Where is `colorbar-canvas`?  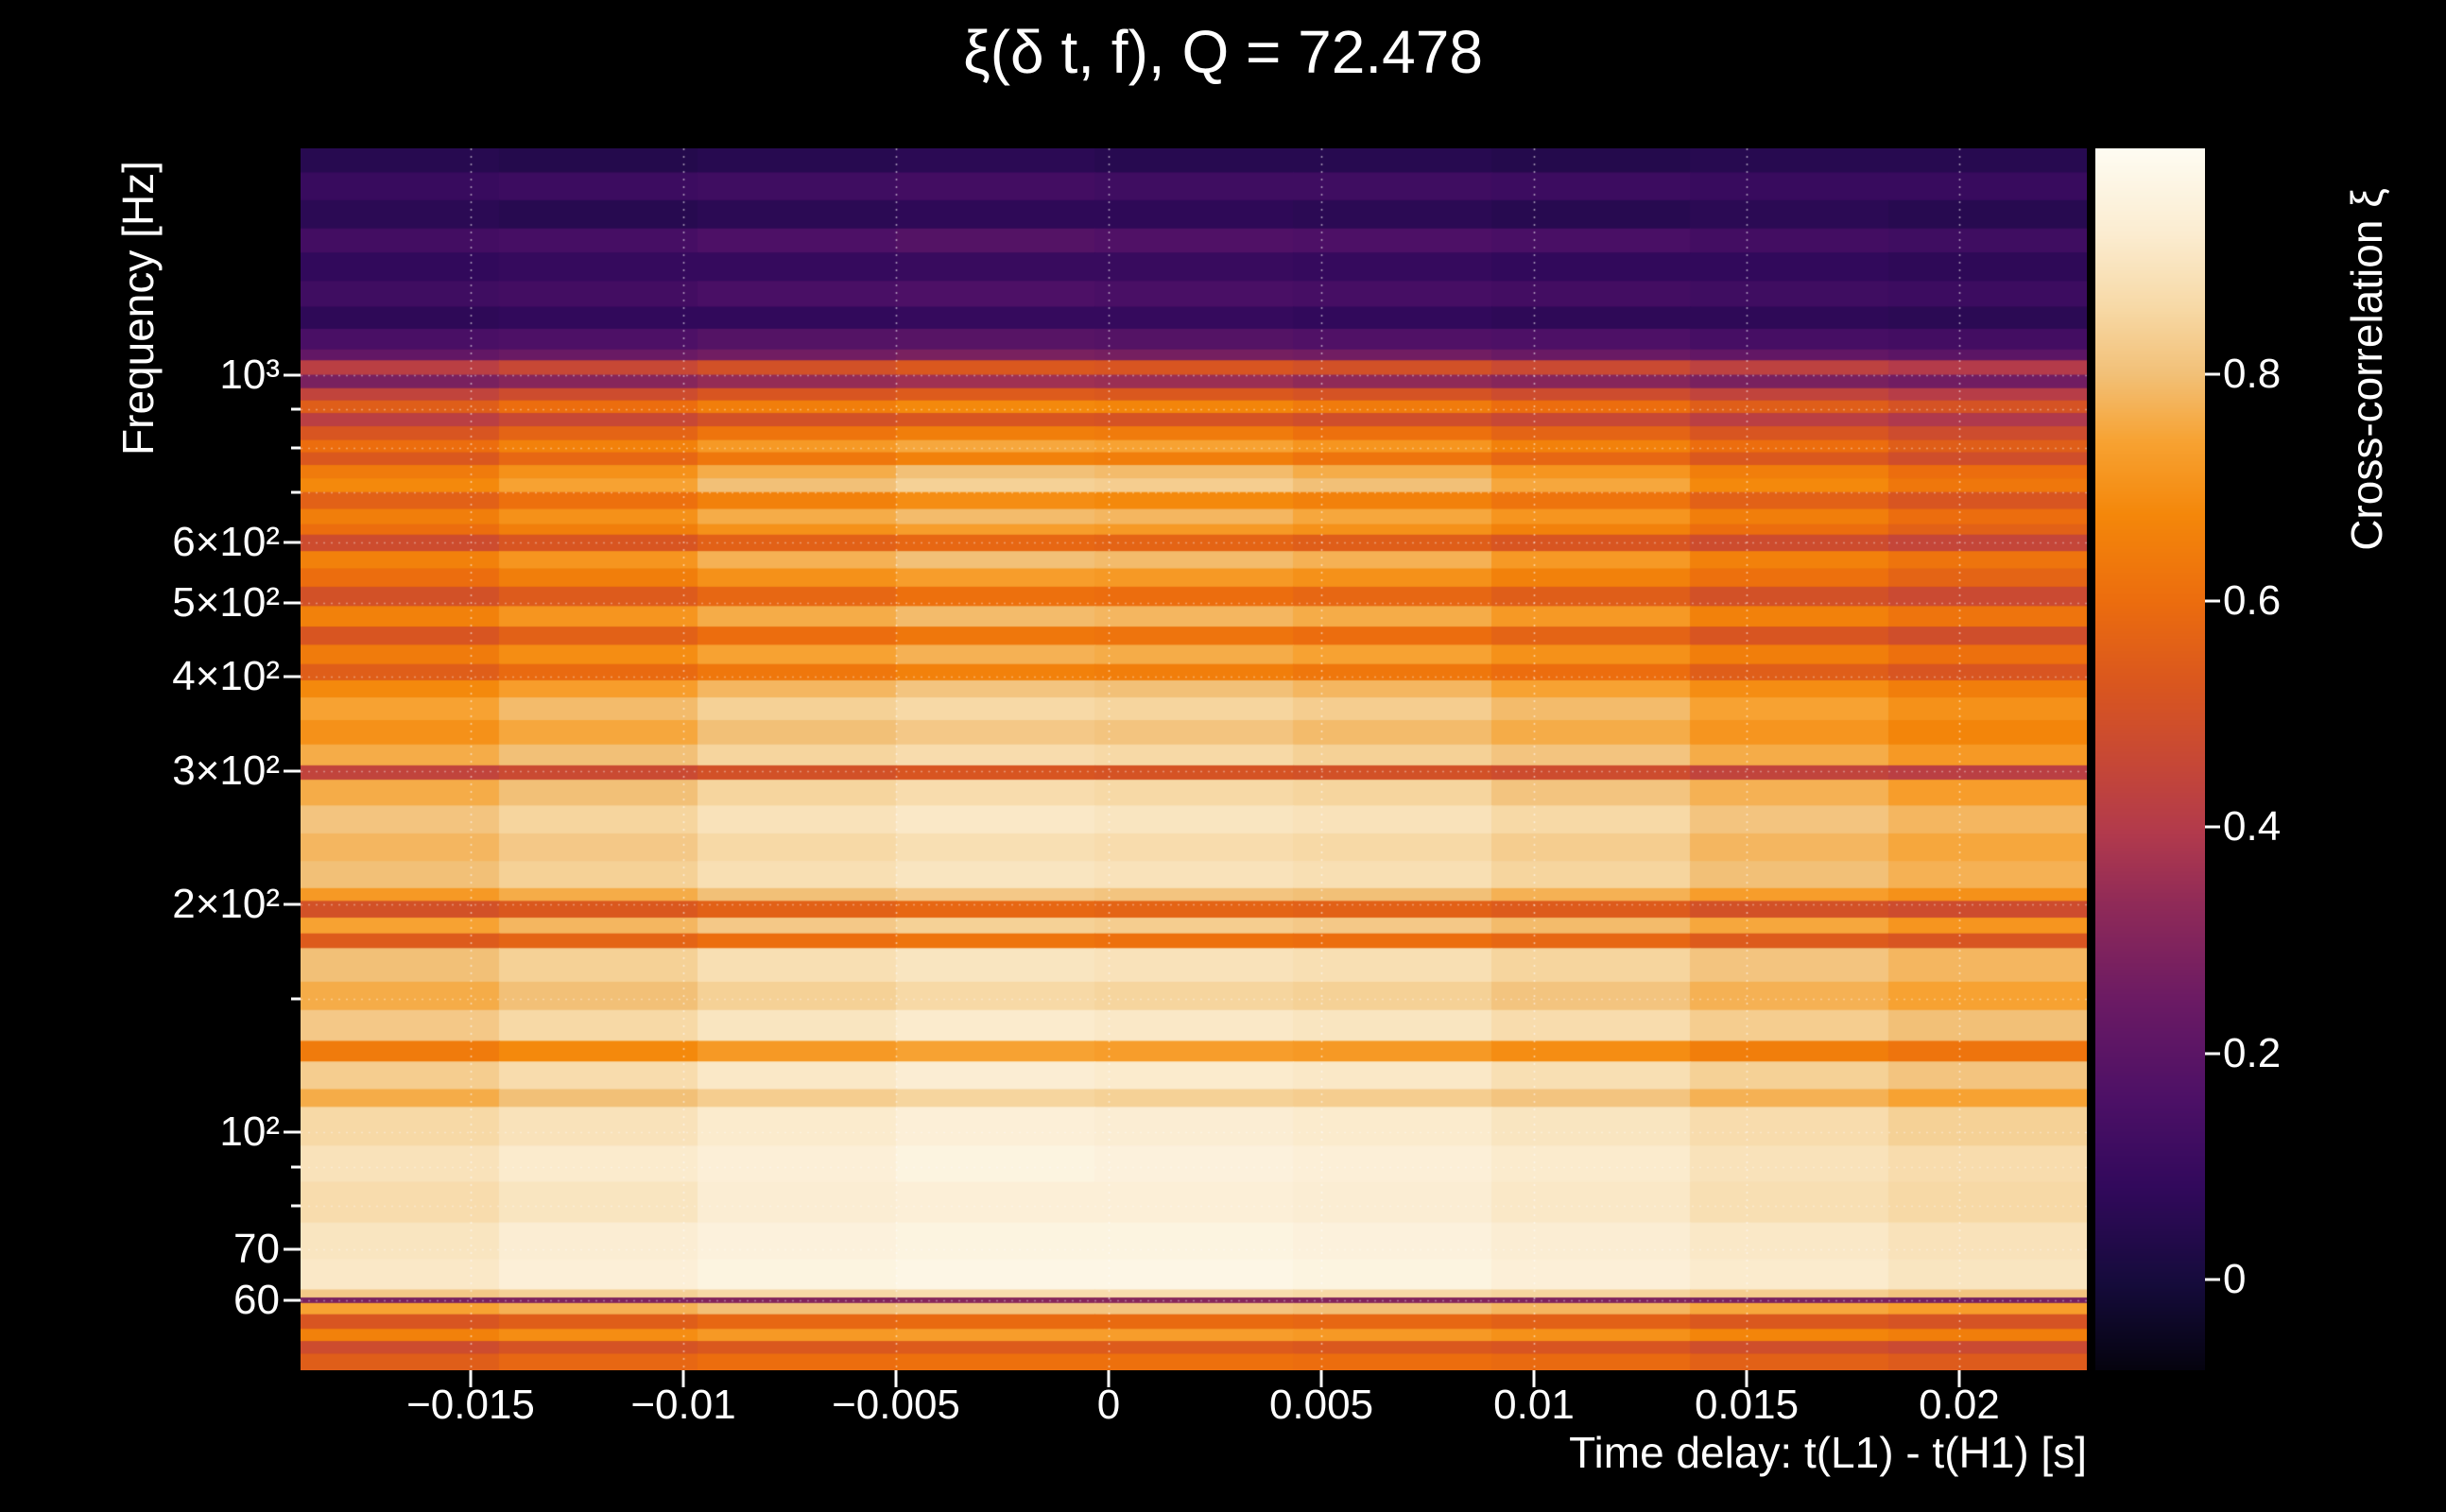
colorbar-canvas is located at coordinates (2150, 759).